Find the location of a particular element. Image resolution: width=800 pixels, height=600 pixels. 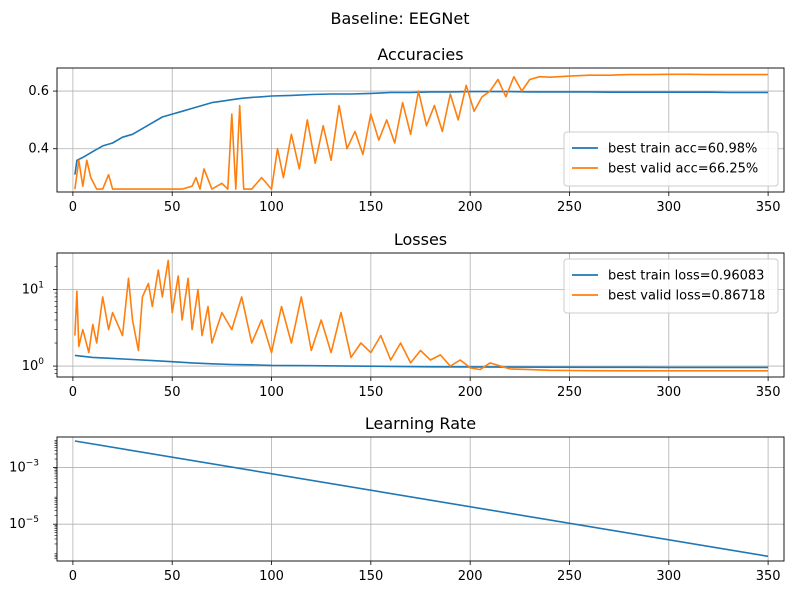

y-tick-label: 0.6 is located at coordinates (38, 91).